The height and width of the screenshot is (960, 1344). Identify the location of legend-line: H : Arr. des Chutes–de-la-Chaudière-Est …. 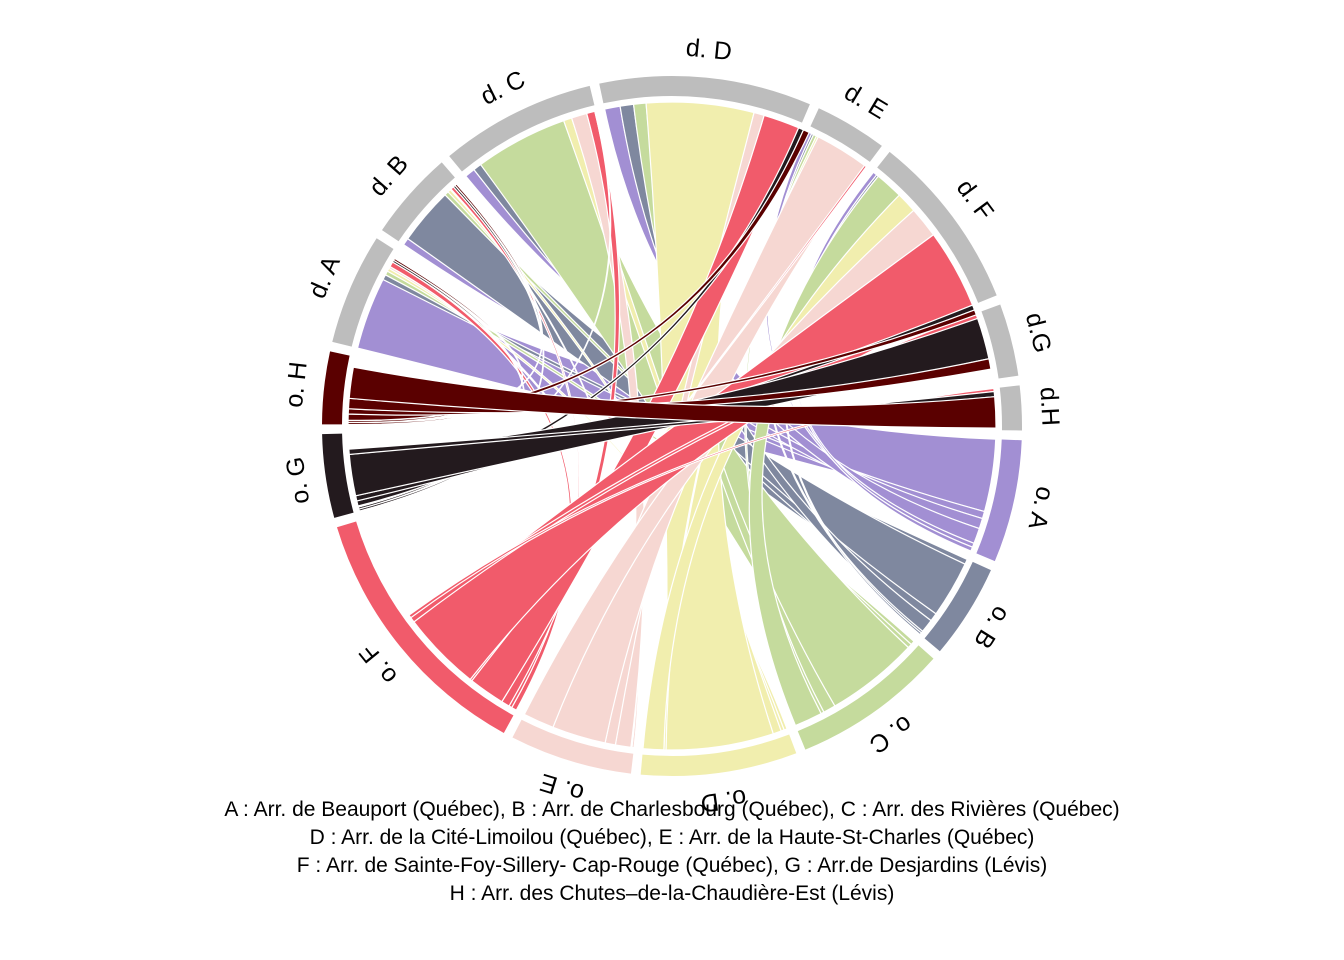
(672, 893).